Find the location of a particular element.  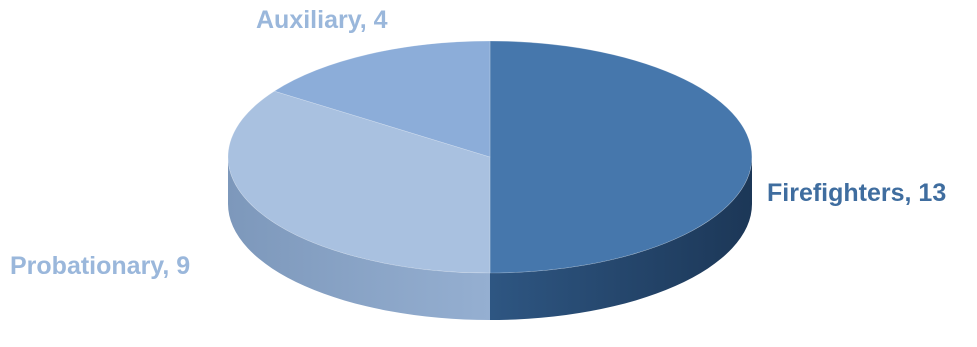

slice-side-probationary is located at coordinates (359, 238).